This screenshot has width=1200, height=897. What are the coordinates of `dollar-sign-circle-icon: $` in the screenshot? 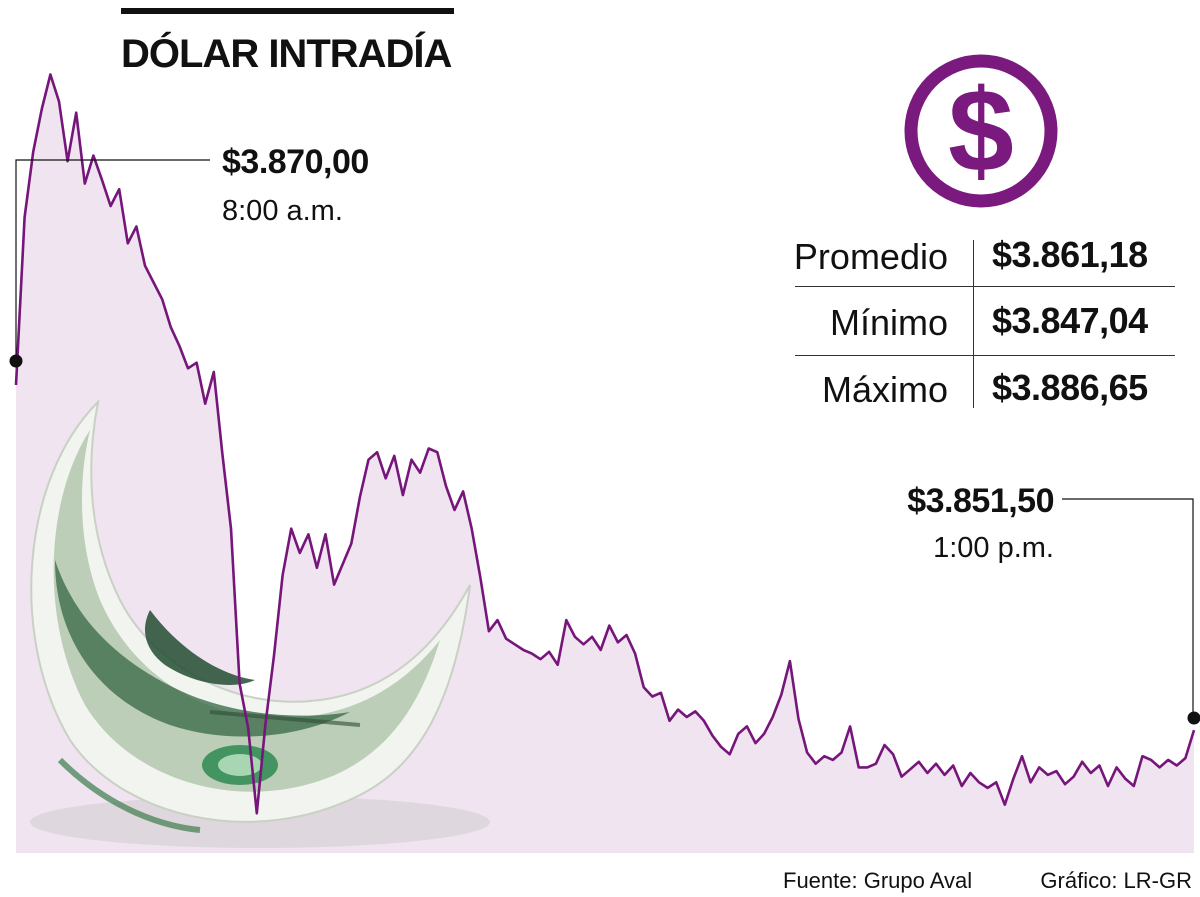 It's located at (981, 131).